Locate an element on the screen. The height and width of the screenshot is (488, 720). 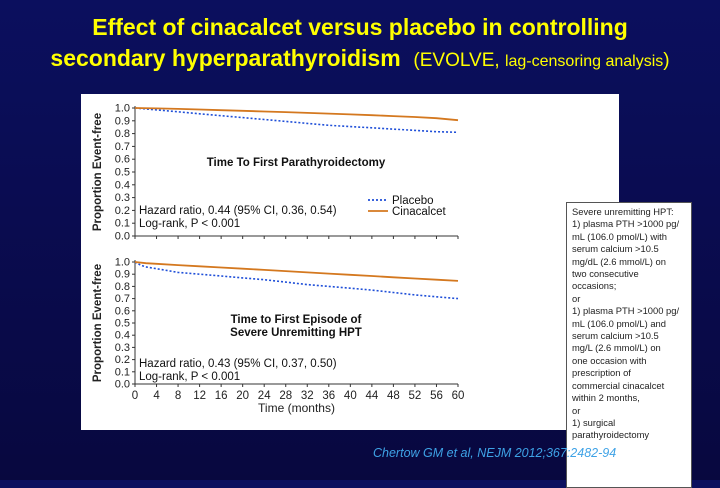
x-tick-label: 36 is located at coordinates (328, 396).